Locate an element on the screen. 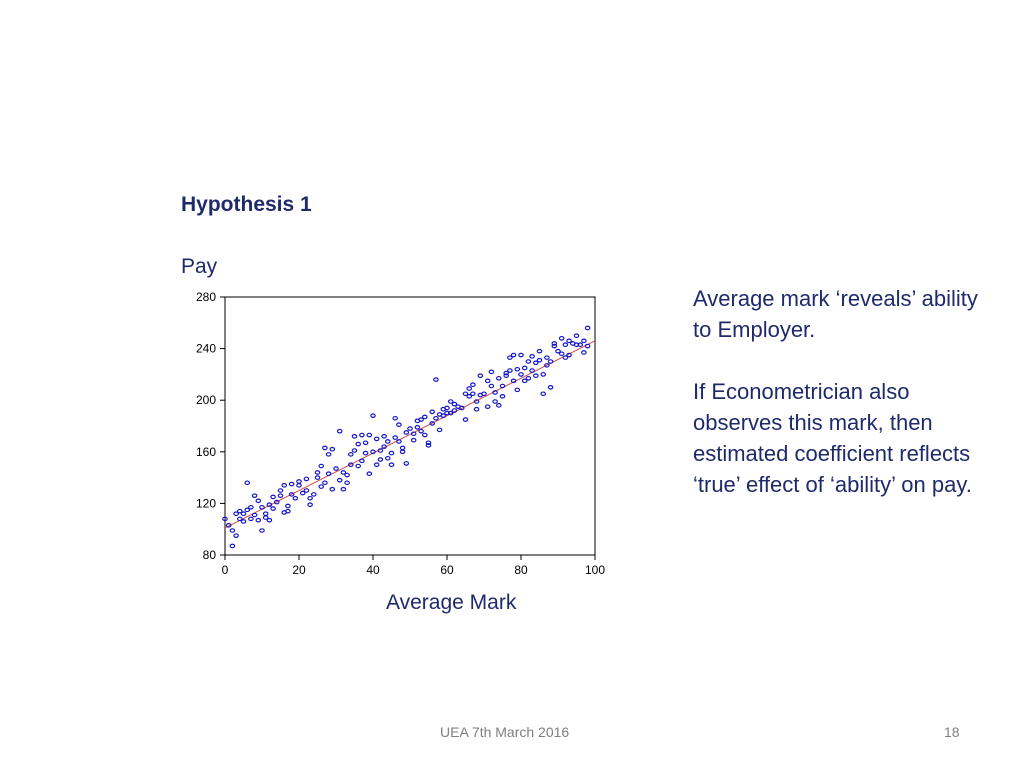  x-tick-label: 40 is located at coordinates (373, 570).